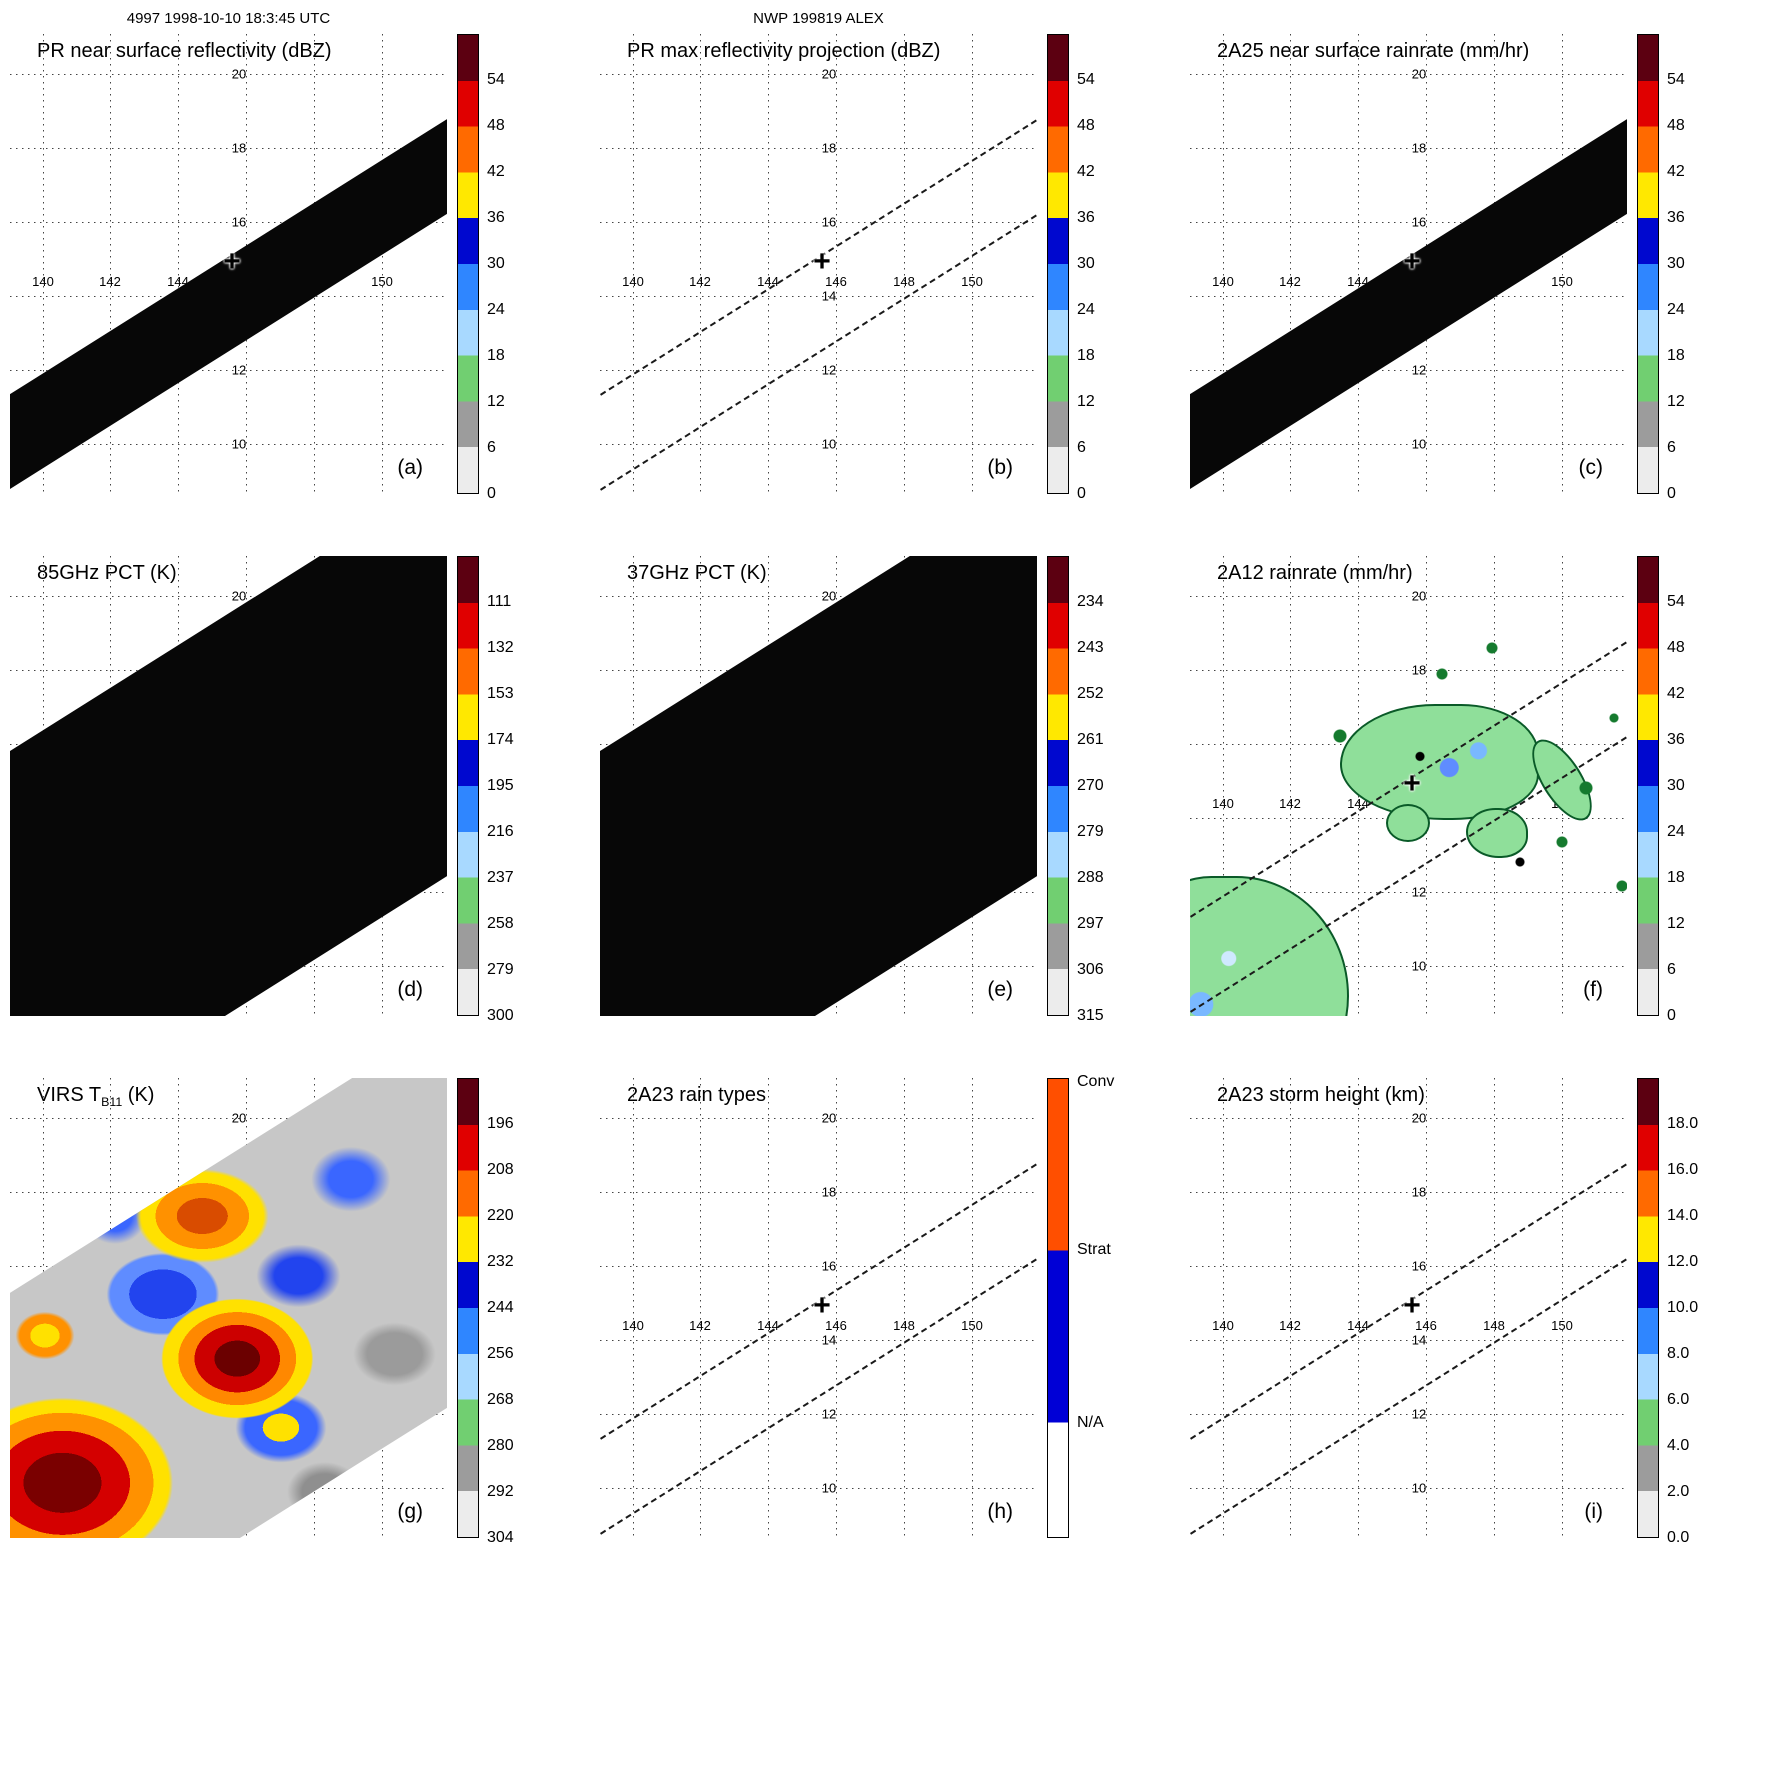 The image size is (1771, 1771). I want to click on colorbar-c: 54 48 42 36 30 24 18 12 6 0, so click(1702, 268).